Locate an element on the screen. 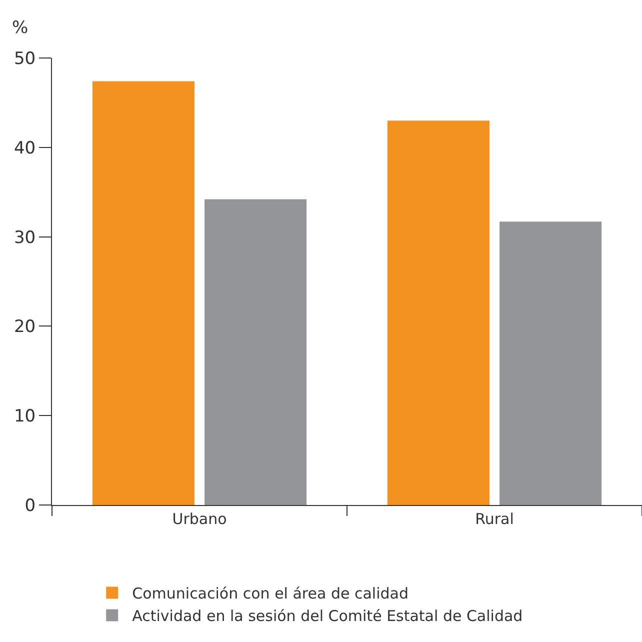  y-axis-title: % is located at coordinates (20, 28).